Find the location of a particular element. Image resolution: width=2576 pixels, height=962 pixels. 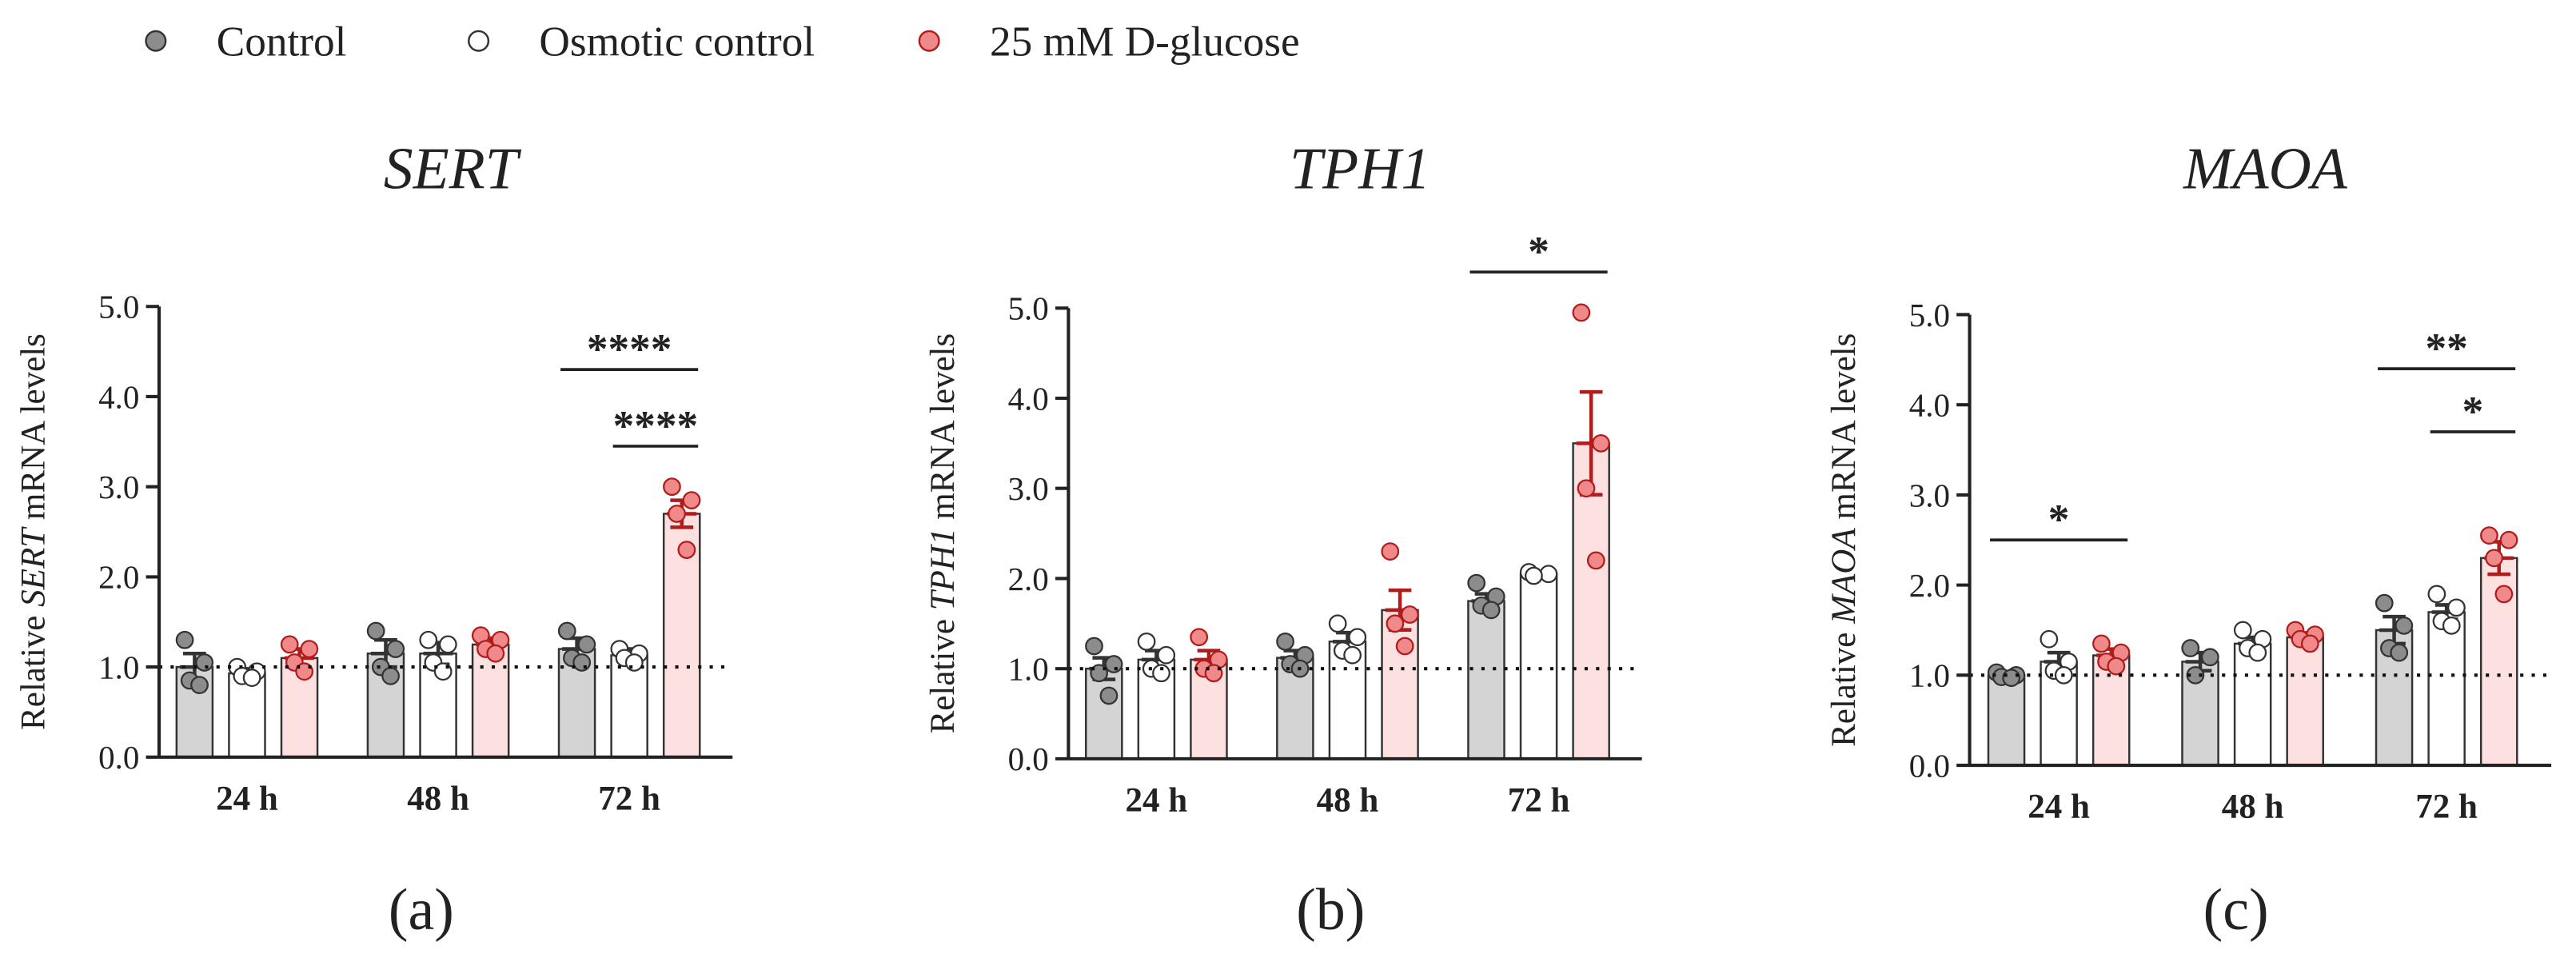

y-axis-label-gene: TPH1 is located at coordinates (943, 570).